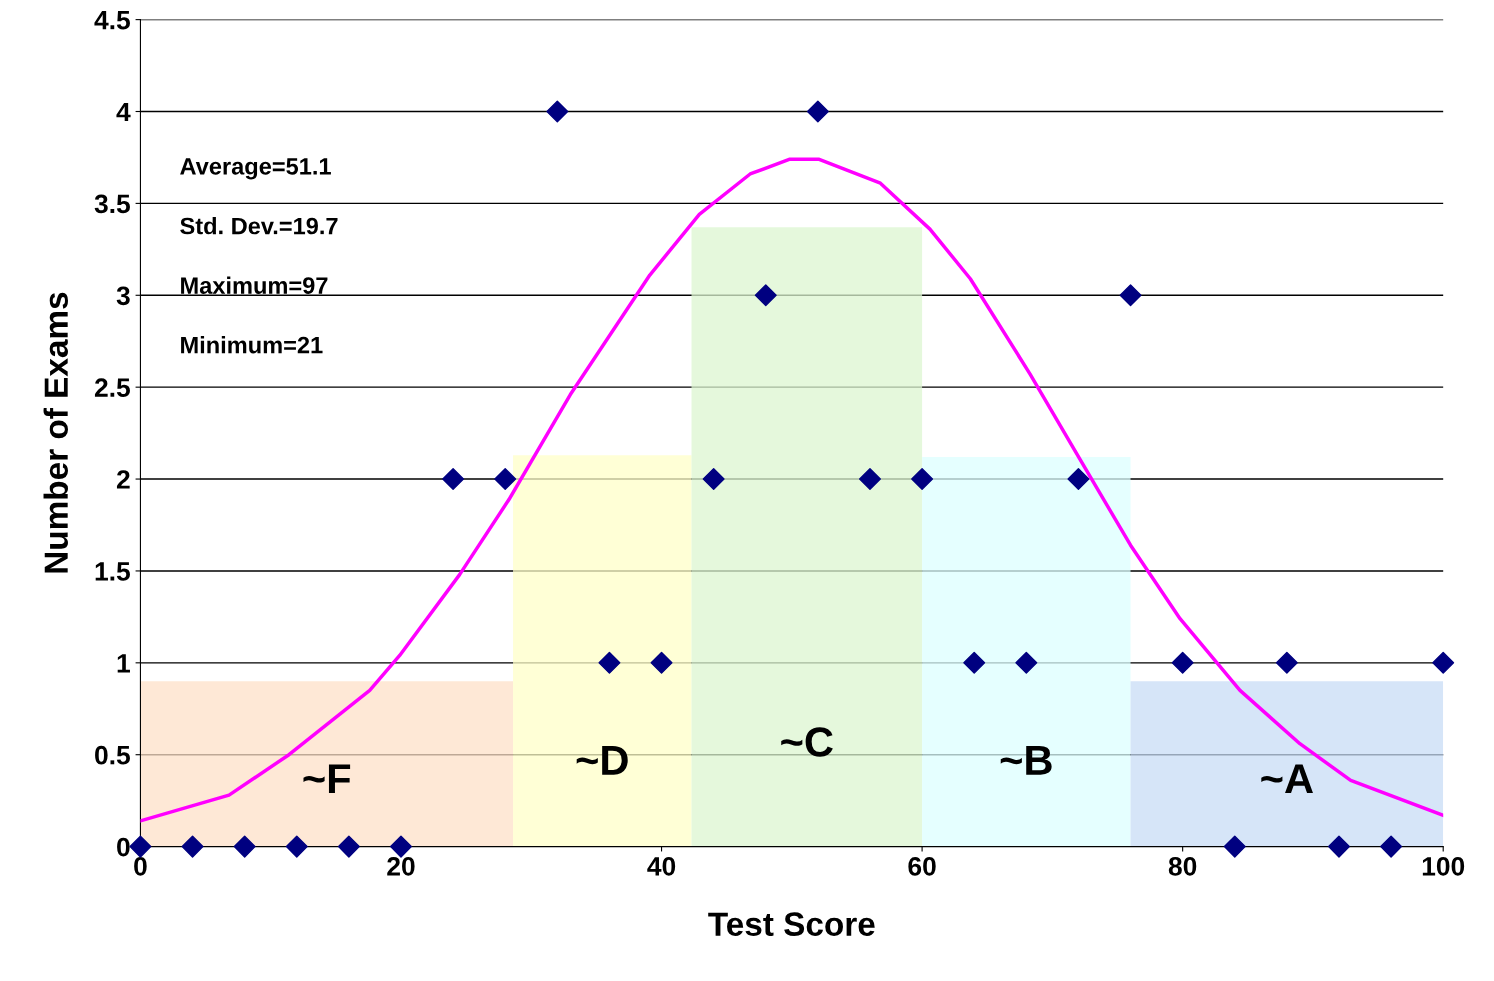  I want to click on data-label: ~D, so click(602, 760).